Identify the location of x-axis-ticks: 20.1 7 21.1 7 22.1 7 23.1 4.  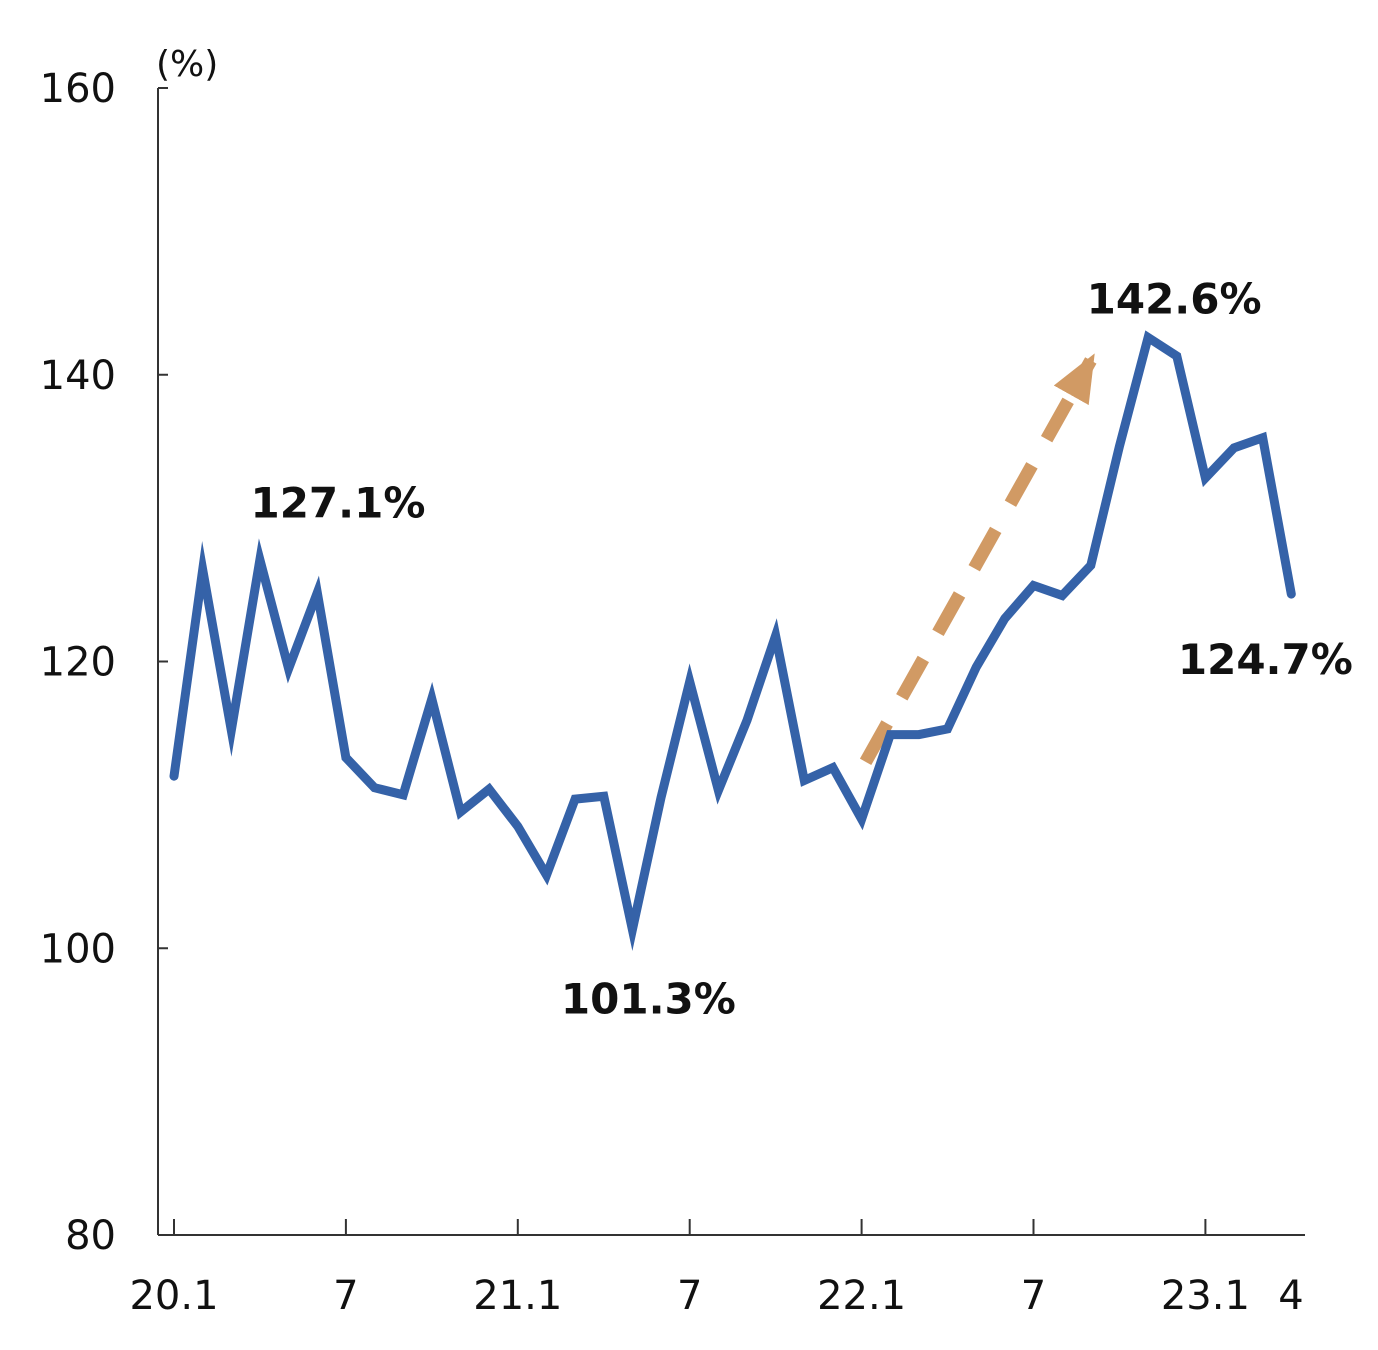
(716, 1269).